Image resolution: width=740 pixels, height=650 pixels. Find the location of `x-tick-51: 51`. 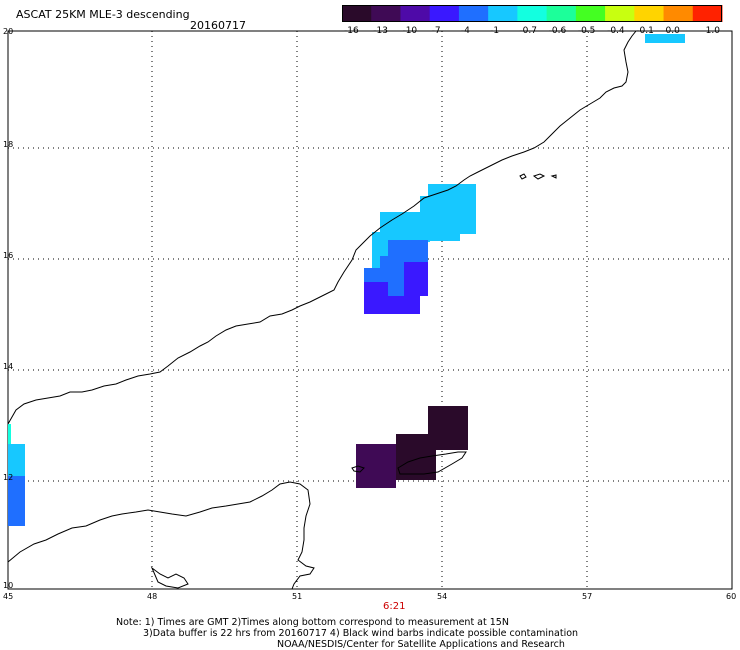

x-tick-51: 51 is located at coordinates (297, 596).